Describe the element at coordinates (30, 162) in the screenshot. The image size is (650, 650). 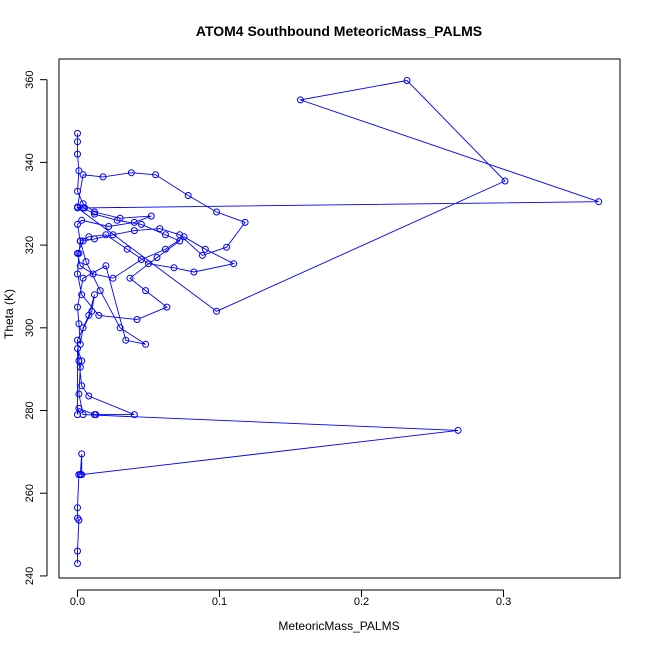
I see `y-tick-label: 340` at that location.